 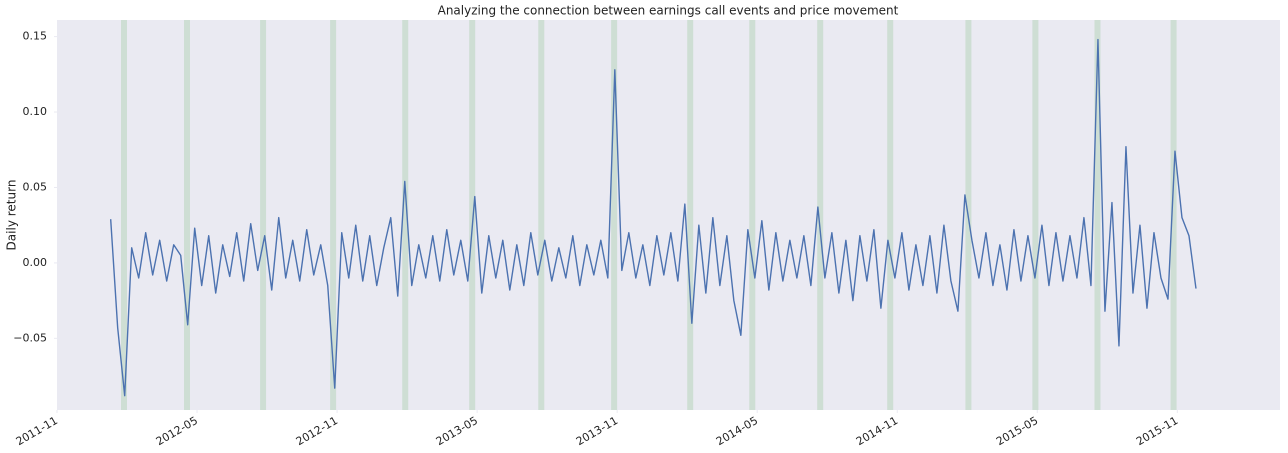 What do you see at coordinates (35, 36) in the screenshot?
I see `y-tick-label: 0.15` at bounding box center [35, 36].